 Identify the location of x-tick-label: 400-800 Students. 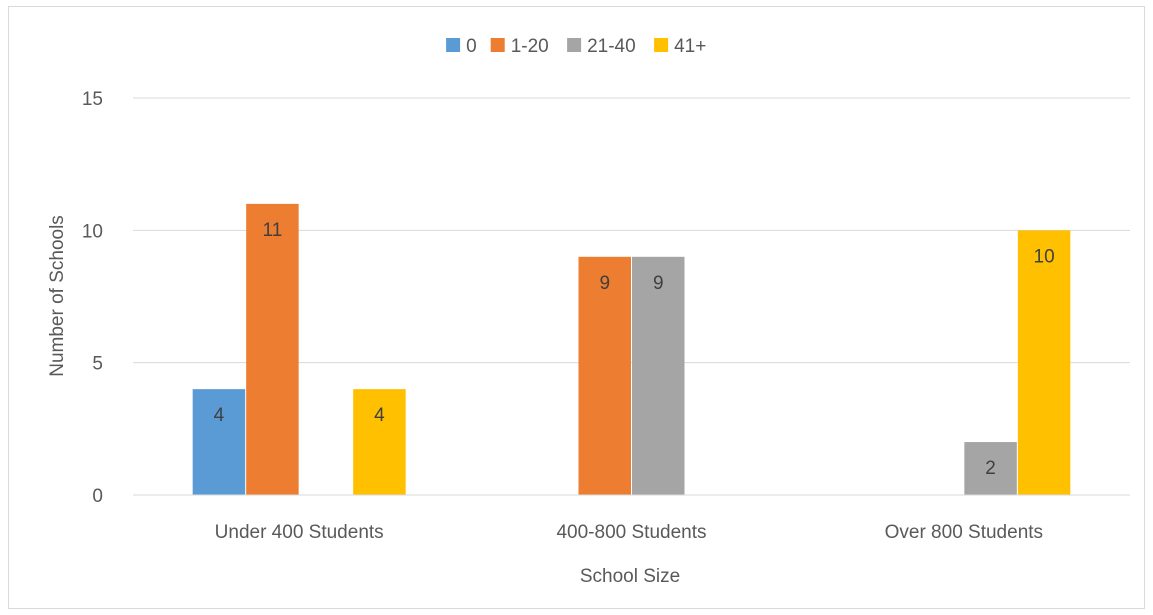
(631, 532).